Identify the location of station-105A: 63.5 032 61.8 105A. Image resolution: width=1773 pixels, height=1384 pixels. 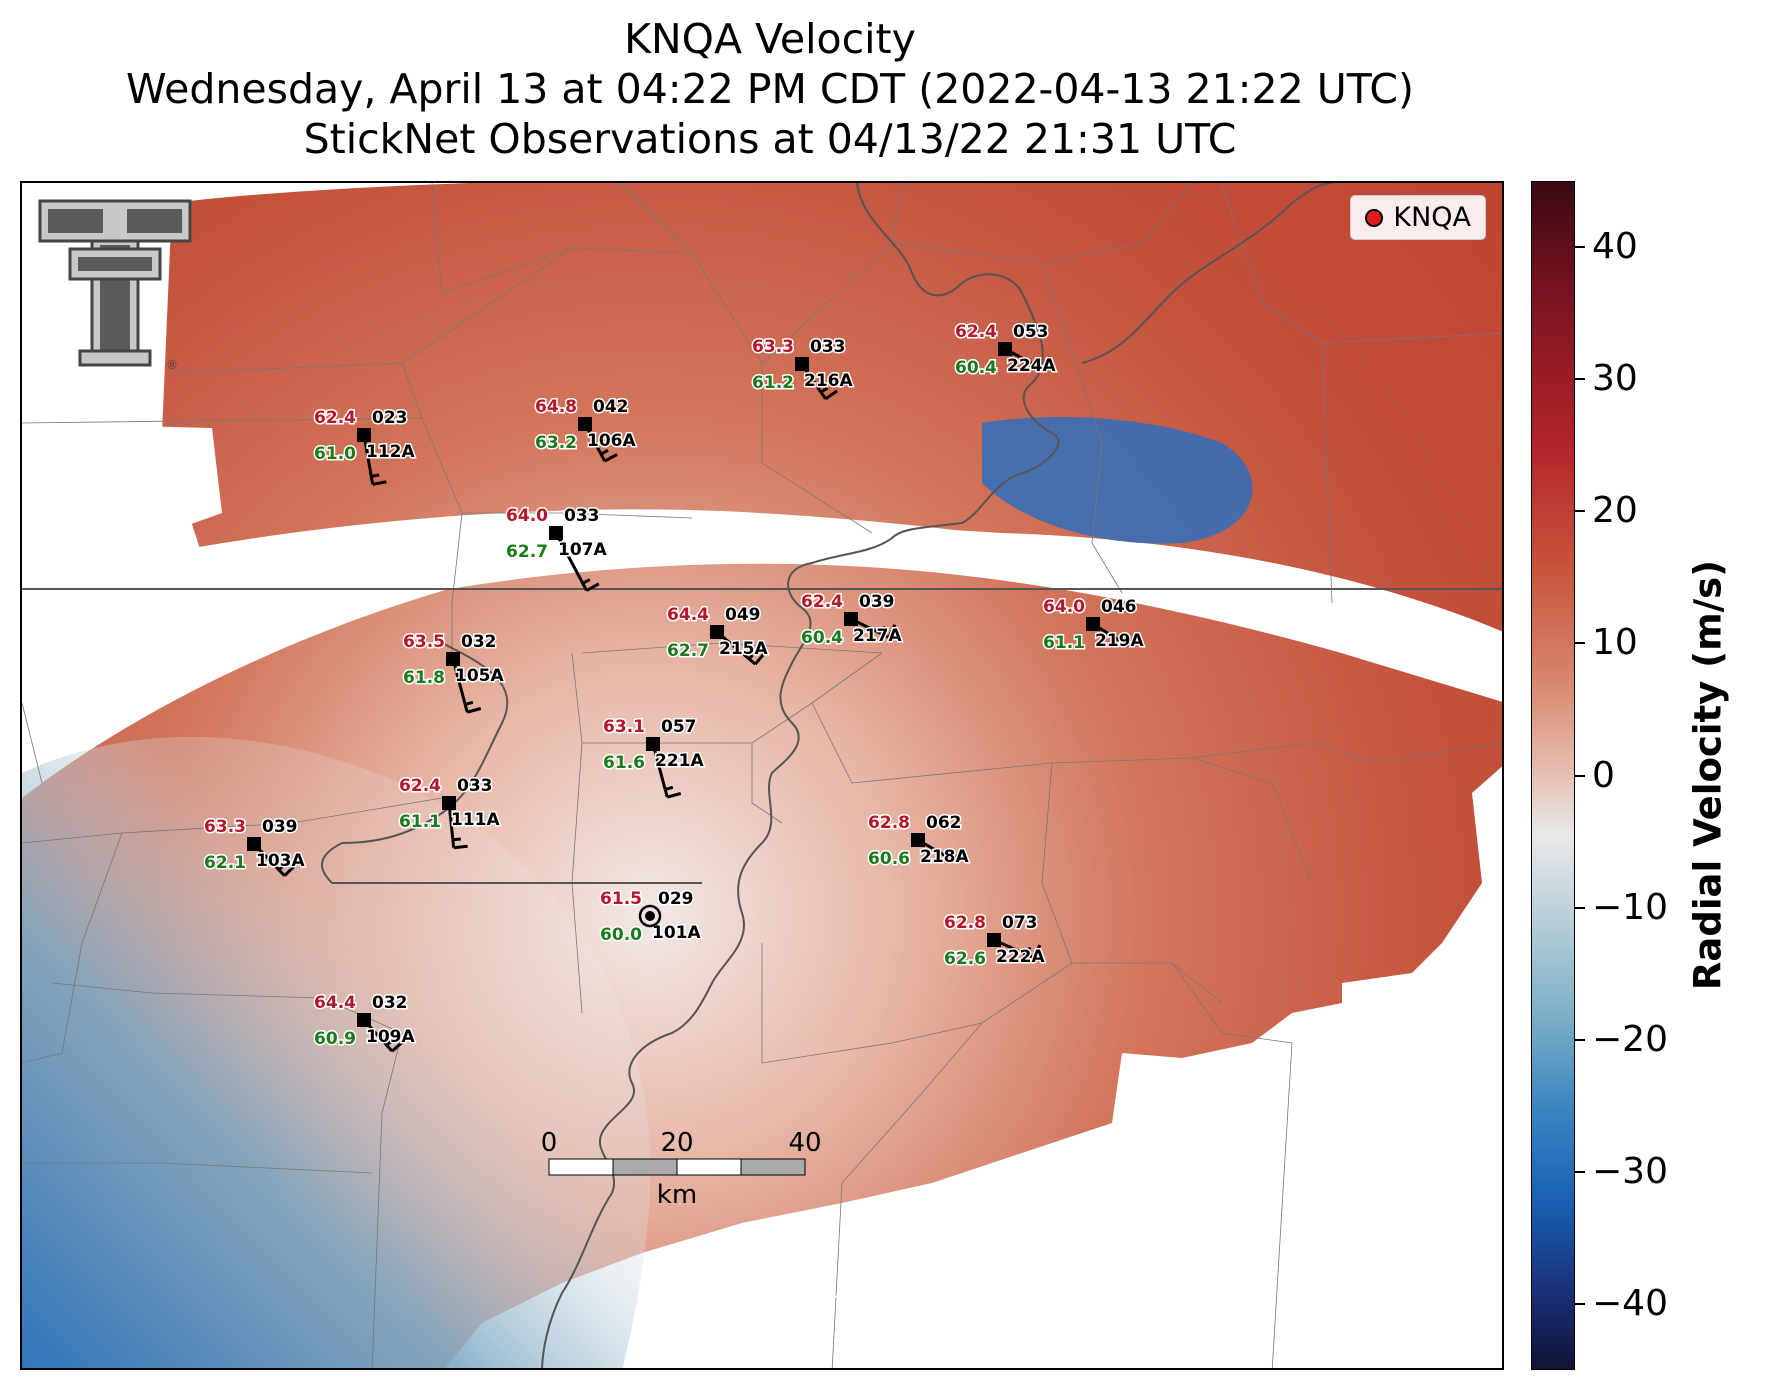
(454, 672).